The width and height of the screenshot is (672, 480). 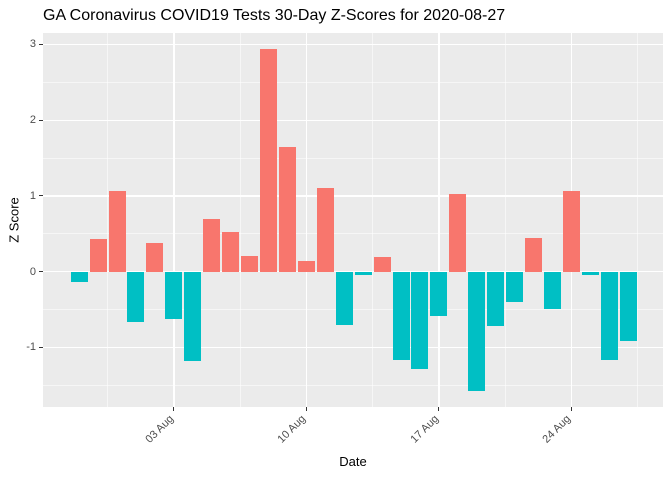 I want to click on y-axis-tick-label: 0, so click(x=32, y=271).